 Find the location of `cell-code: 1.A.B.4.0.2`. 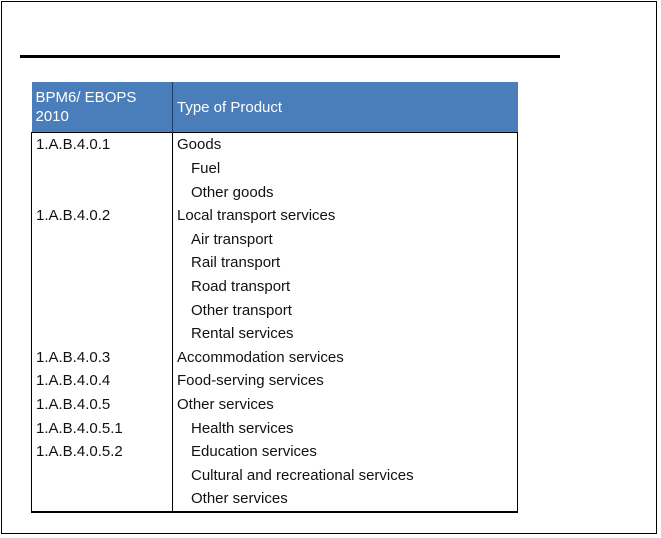

cell-code: 1.A.B.4.0.2 is located at coordinates (102, 216).